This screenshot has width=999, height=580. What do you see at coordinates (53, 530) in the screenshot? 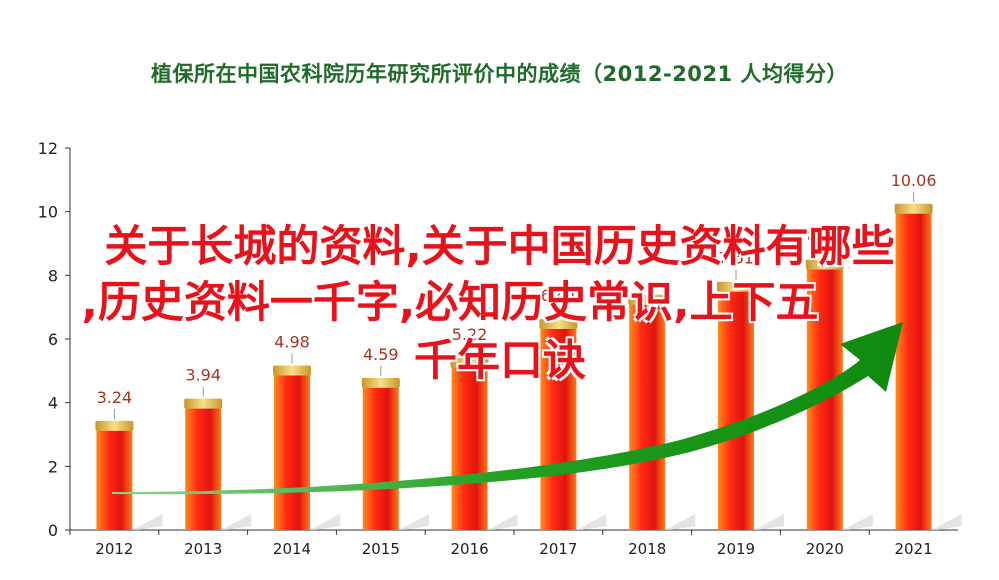
I see `y-tick-label: 0` at bounding box center [53, 530].